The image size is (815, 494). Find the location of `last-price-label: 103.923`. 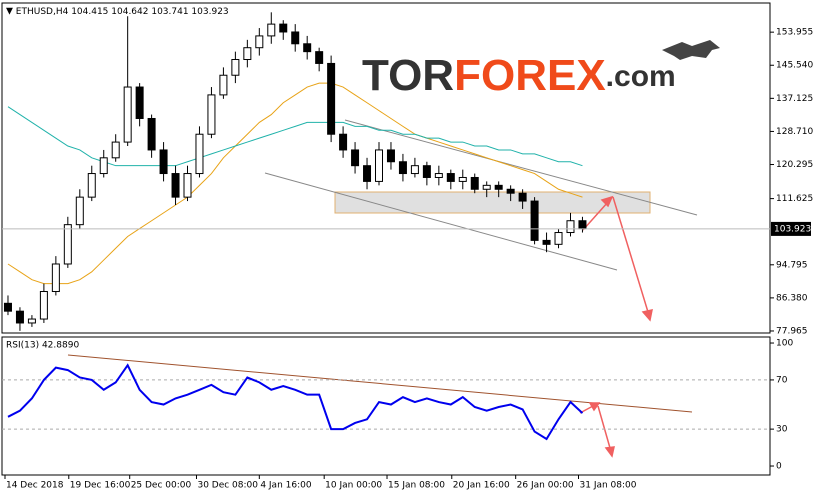

last-price-label: 103.923 is located at coordinates (792, 229).